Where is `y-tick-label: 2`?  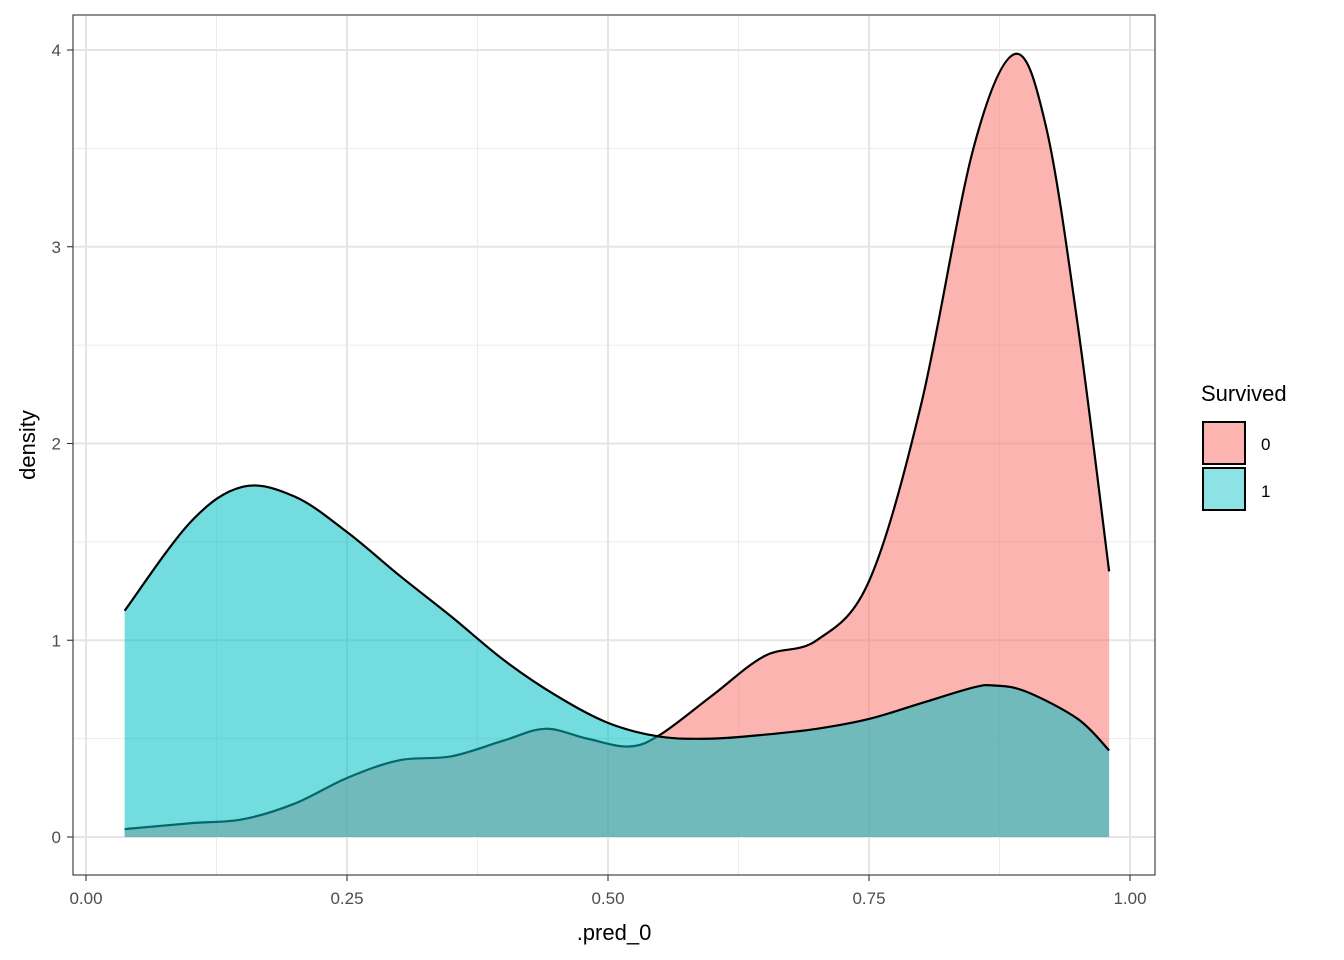
y-tick-label: 2 is located at coordinates (56, 444).